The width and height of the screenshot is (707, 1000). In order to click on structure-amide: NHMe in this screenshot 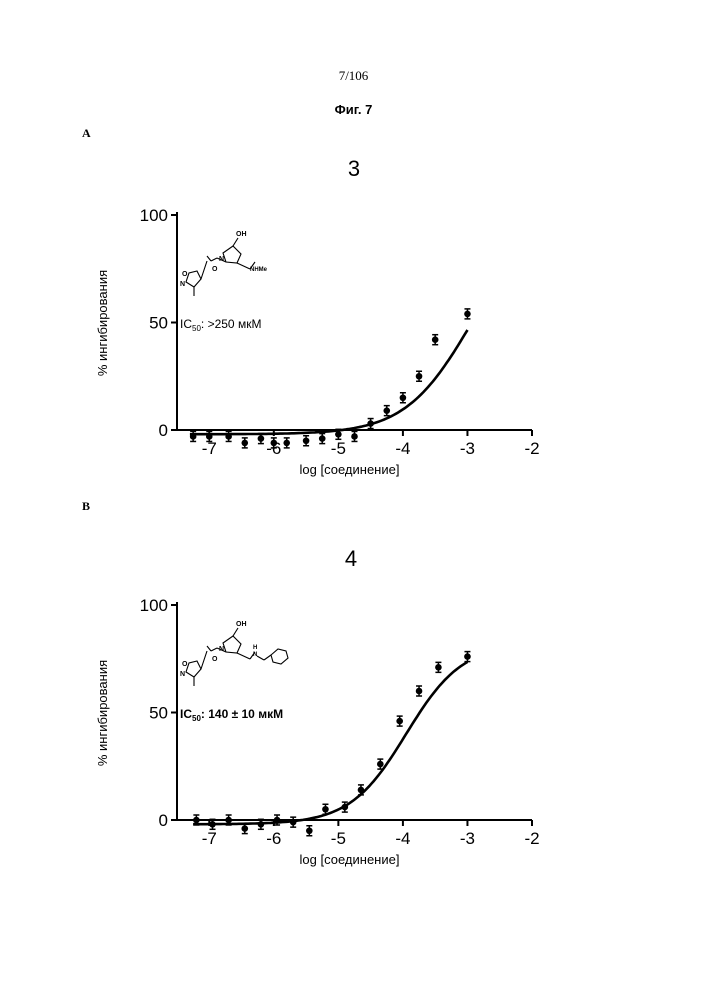, I will do `click(259, 270)`.